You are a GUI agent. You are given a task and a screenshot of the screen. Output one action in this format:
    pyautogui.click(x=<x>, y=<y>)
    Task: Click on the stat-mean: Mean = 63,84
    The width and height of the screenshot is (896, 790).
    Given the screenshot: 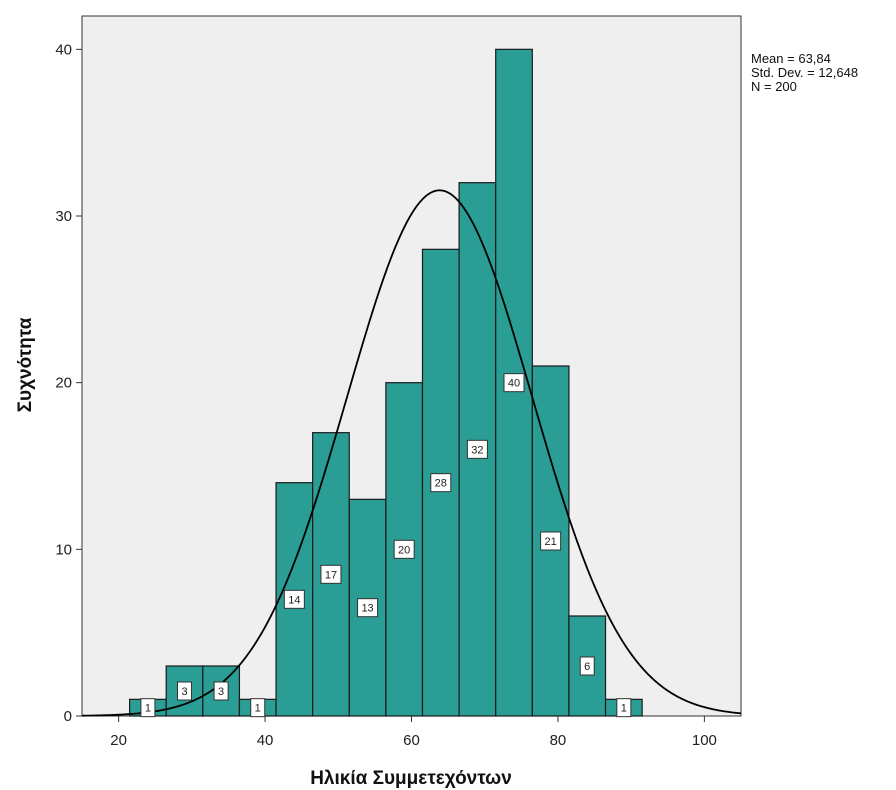 What is the action you would take?
    pyautogui.click(x=791, y=58)
    